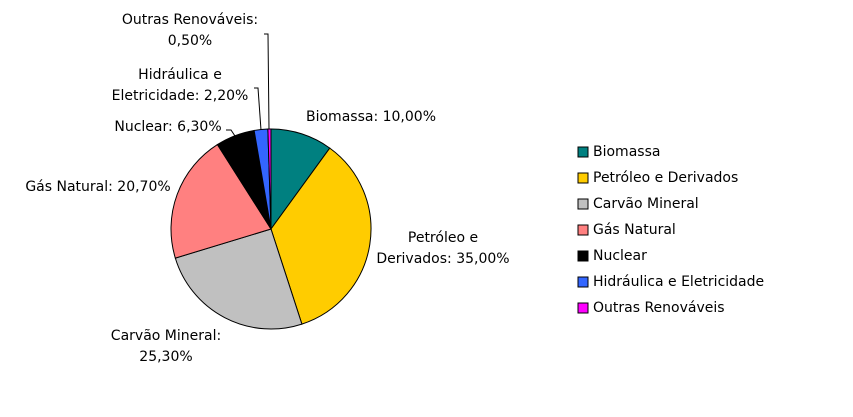 Image resolution: width=853 pixels, height=417 pixels. What do you see at coordinates (646, 204) in the screenshot?
I see `legend-label: Carvão Mineral` at bounding box center [646, 204].